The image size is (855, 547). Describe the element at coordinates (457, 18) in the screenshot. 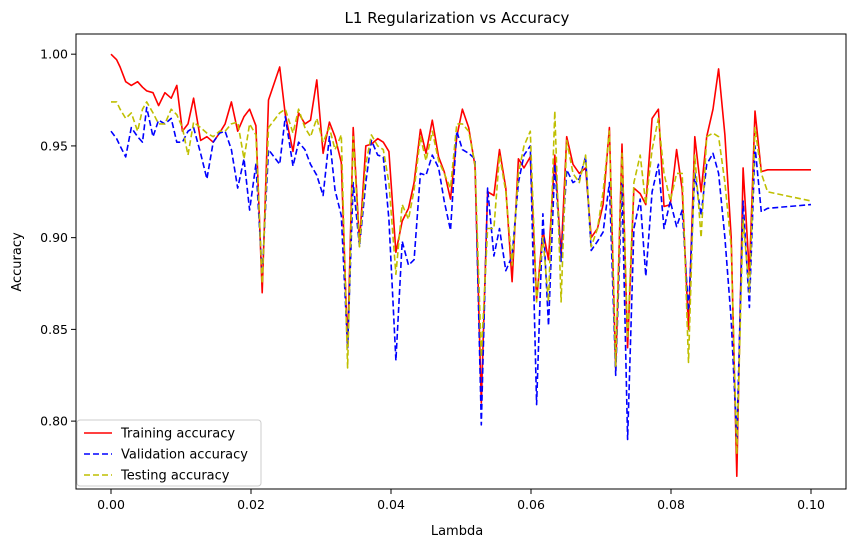

I see `chart-title: L1 Regularization vs Accuracy` at that location.